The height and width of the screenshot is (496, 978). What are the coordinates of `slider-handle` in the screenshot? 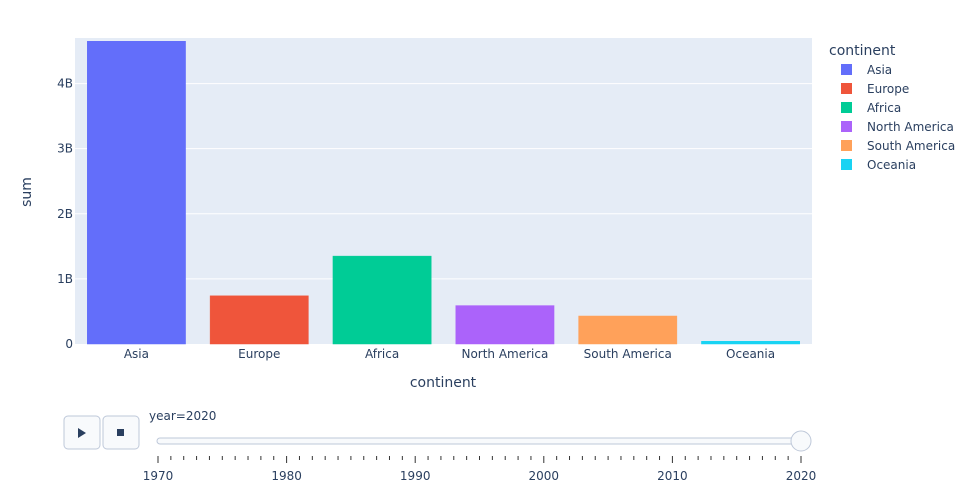 It's located at (801, 441).